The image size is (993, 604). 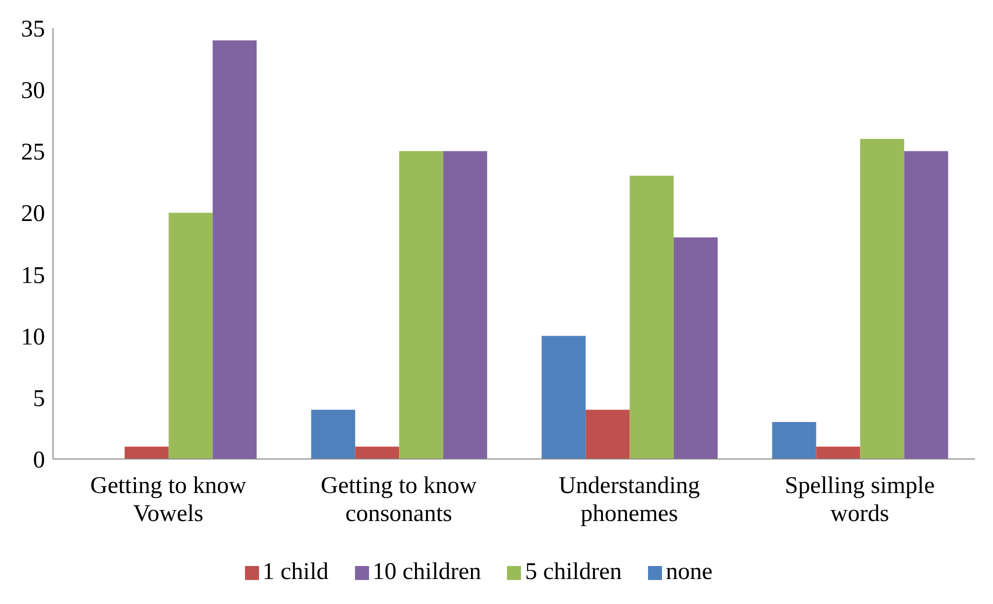 I want to click on legend-label: none, so click(x=689, y=572).